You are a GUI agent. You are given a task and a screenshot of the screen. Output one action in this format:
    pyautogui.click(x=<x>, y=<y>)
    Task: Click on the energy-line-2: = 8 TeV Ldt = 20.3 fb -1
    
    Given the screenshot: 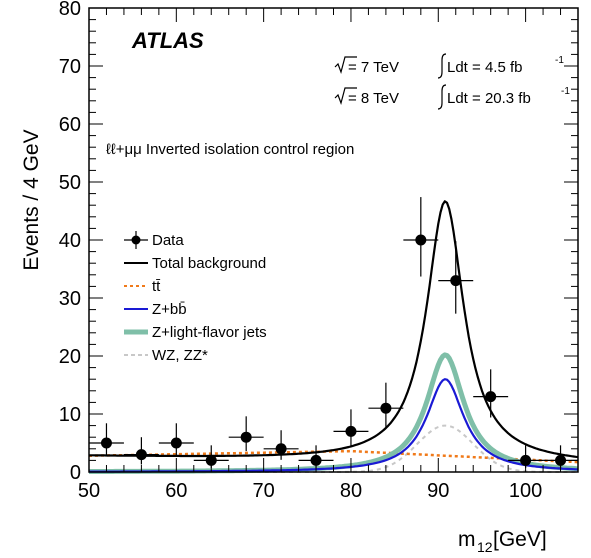 What is the action you would take?
    pyautogui.click(x=452, y=97)
    